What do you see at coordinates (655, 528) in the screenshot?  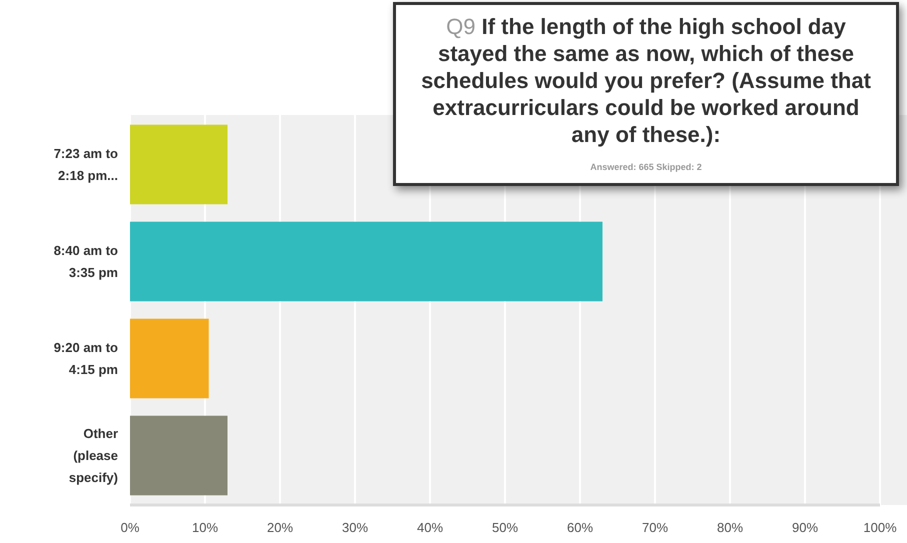 I see `x-tick-label: 70%` at bounding box center [655, 528].